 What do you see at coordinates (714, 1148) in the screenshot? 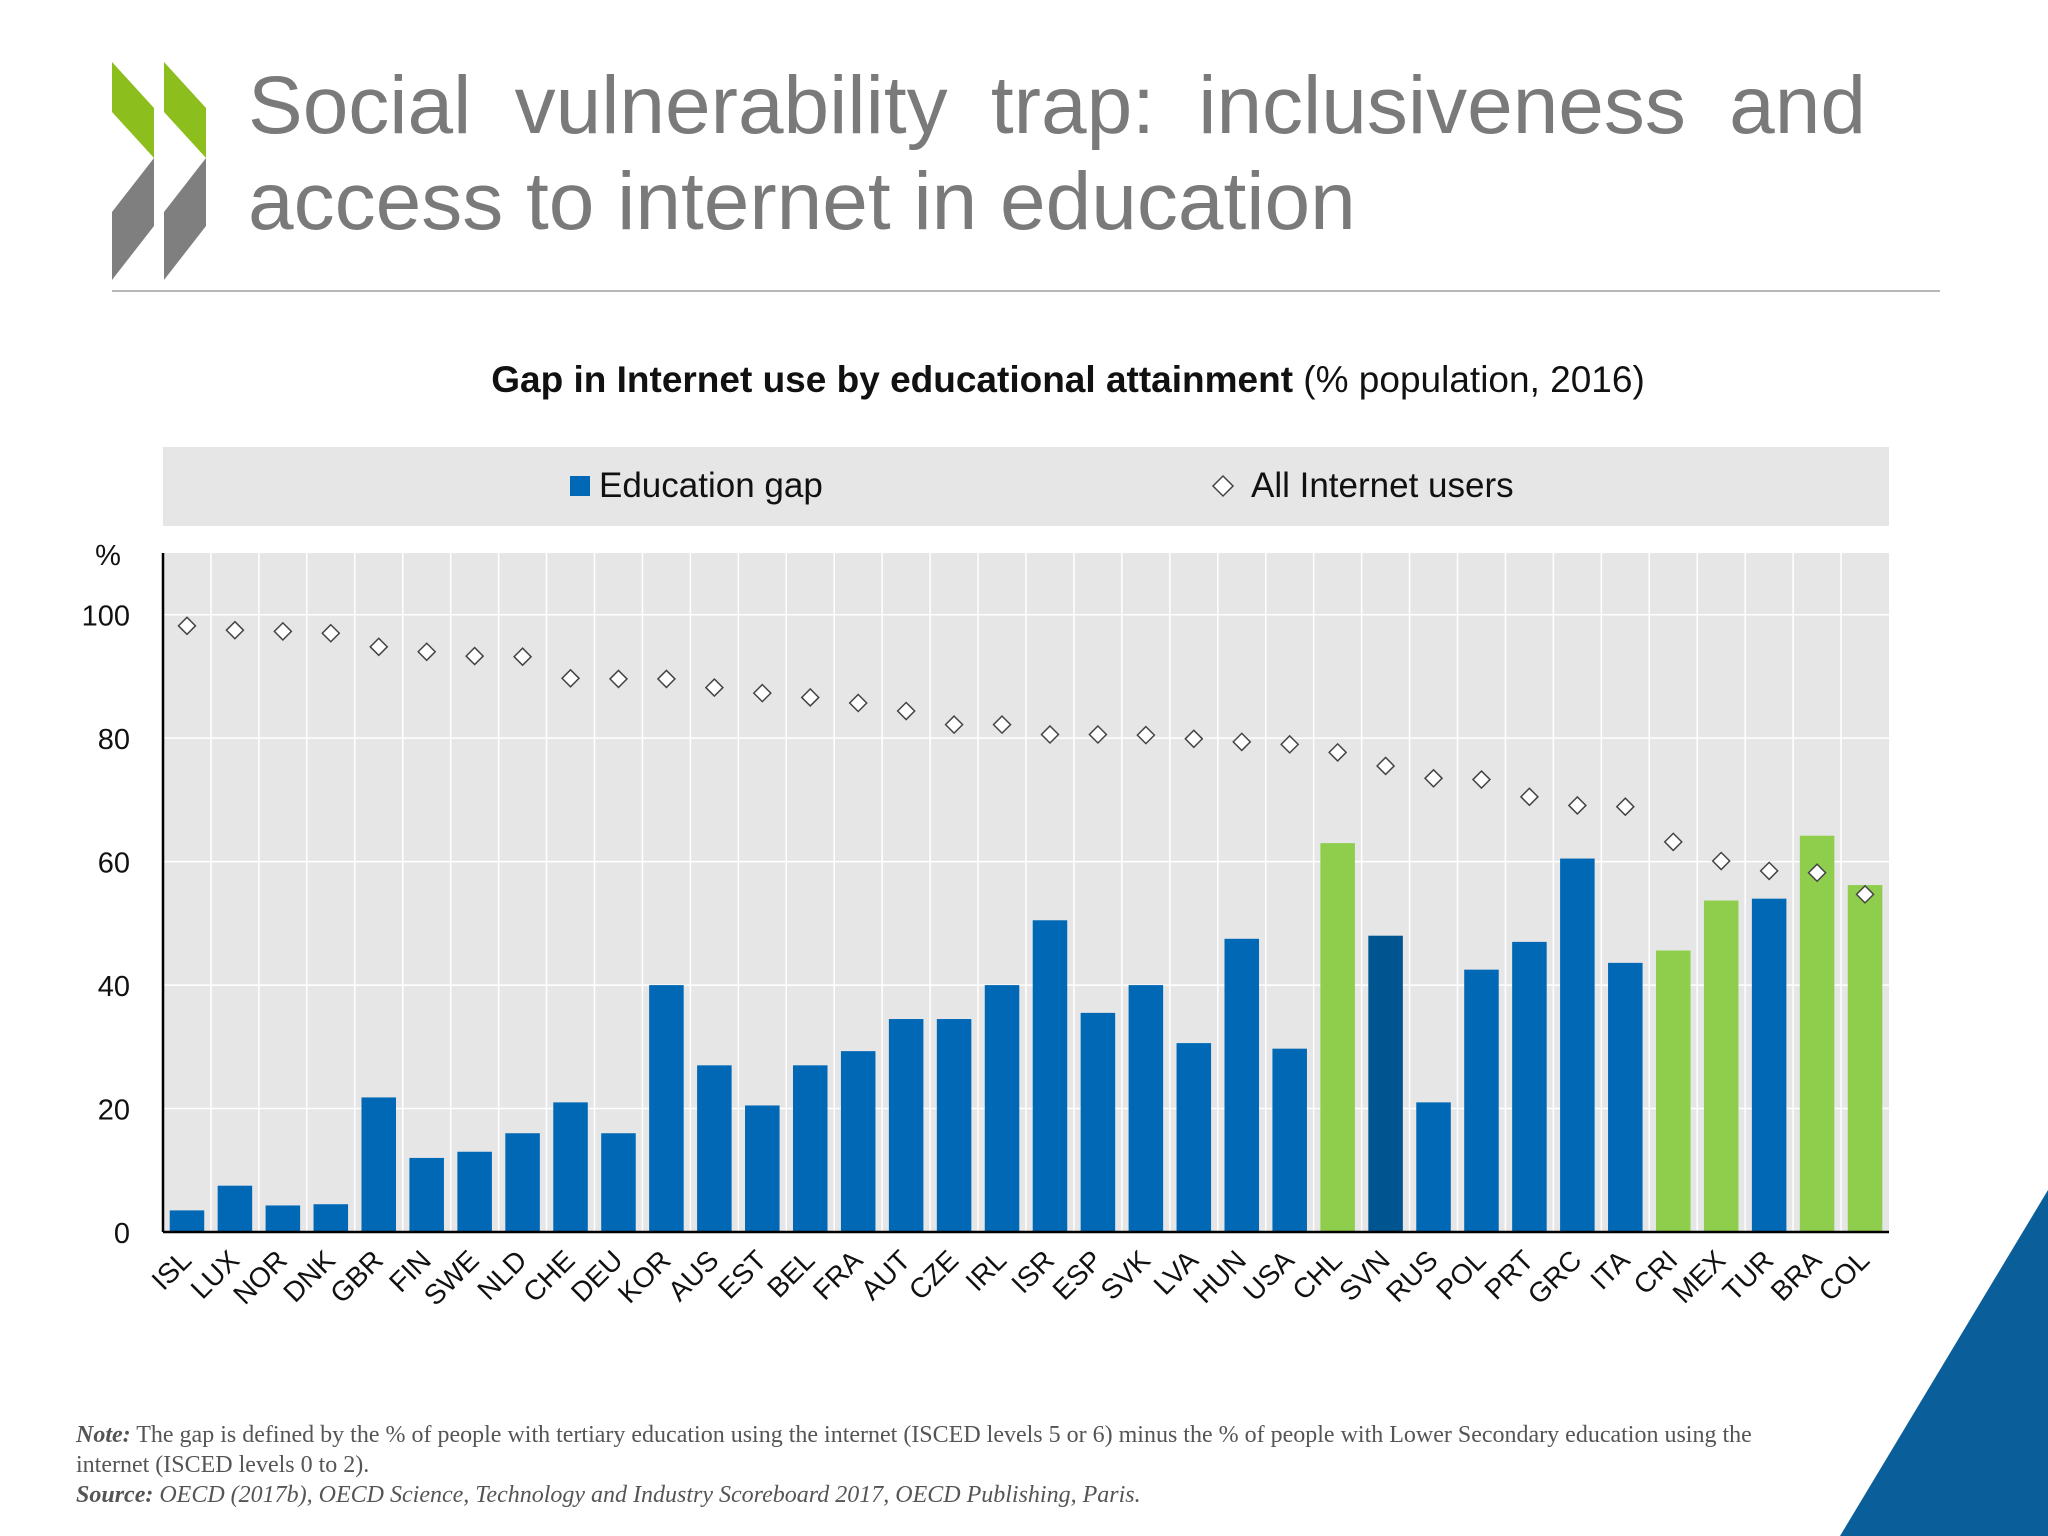
I see `bar-aus` at bounding box center [714, 1148].